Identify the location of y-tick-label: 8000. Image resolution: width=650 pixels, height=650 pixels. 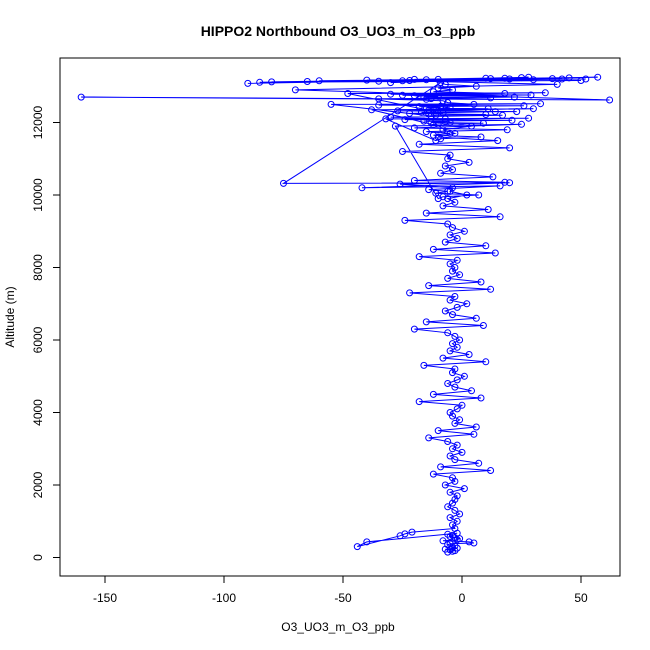
(38, 267).